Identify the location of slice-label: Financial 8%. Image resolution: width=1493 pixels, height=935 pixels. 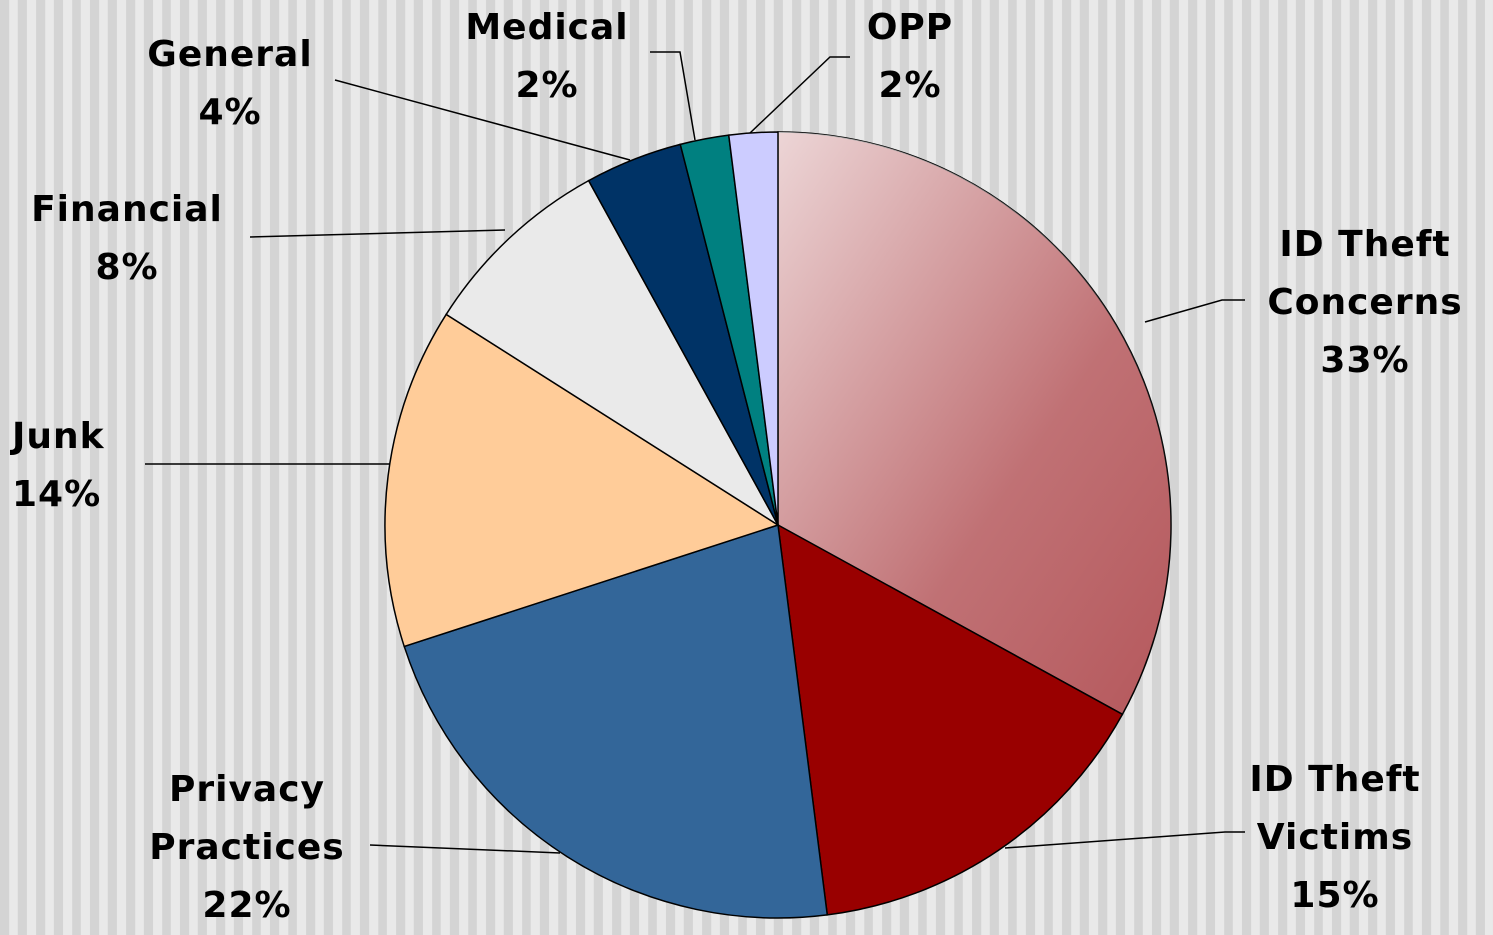
(128, 239).